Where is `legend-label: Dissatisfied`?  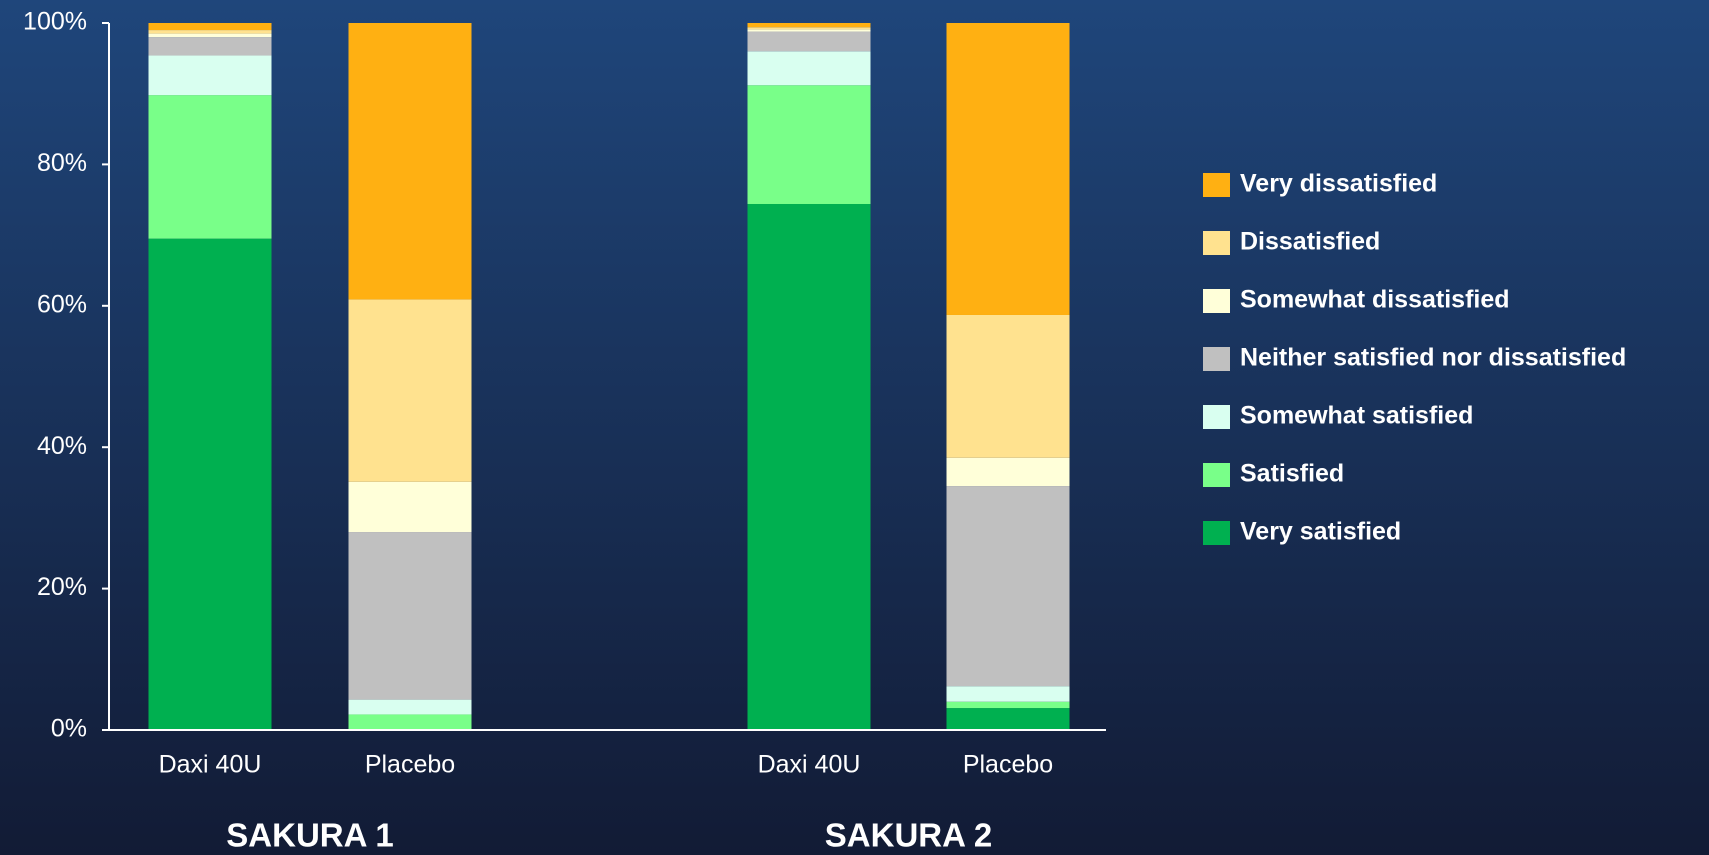
legend-label: Dissatisfied is located at coordinates (1310, 242).